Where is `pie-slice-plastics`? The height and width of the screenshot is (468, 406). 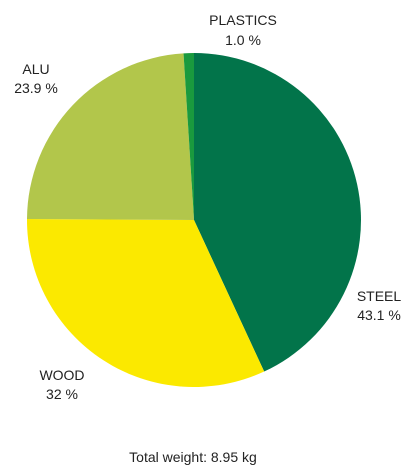
pie-slice-plastics is located at coordinates (188, 136).